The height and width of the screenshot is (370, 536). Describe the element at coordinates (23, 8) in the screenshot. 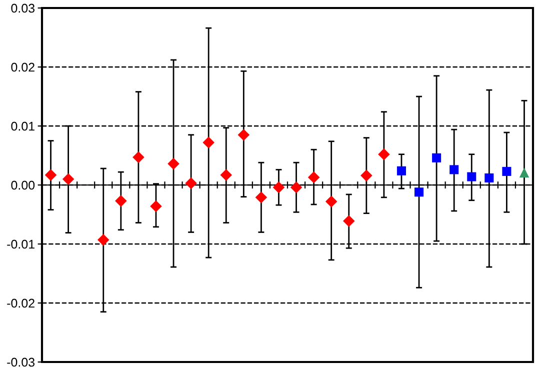

I see `y-tick-label: 0.03` at that location.